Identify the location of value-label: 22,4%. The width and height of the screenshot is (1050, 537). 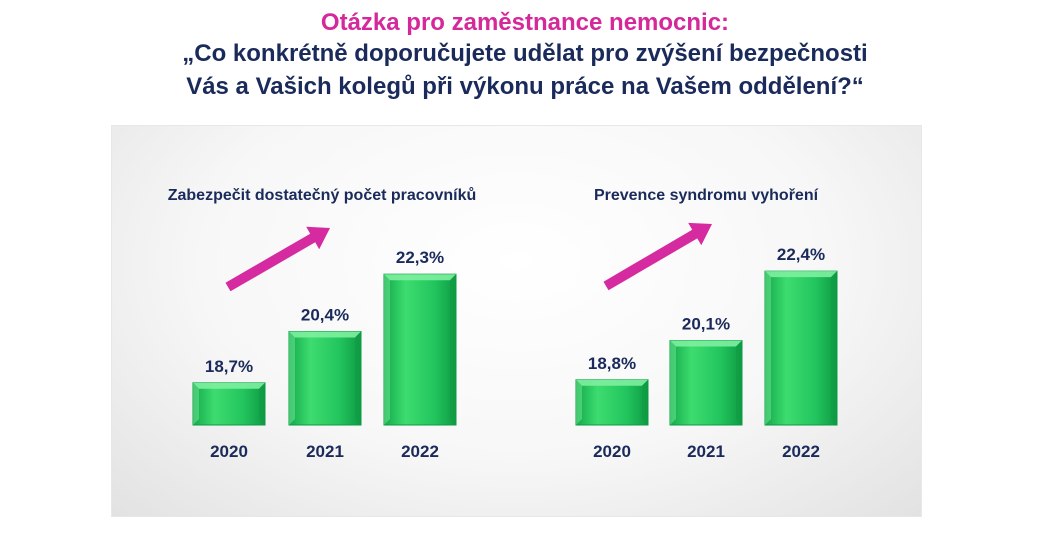
(801, 254).